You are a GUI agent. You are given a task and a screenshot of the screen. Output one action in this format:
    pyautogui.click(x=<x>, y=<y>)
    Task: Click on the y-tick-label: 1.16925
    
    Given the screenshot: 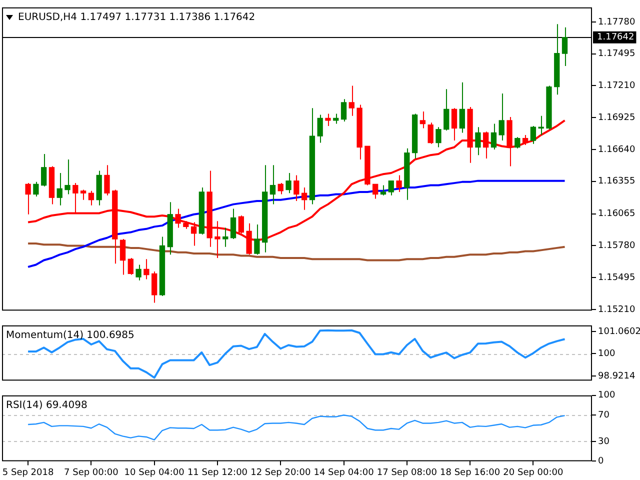 What is the action you would take?
    pyautogui.click(x=617, y=117)
    